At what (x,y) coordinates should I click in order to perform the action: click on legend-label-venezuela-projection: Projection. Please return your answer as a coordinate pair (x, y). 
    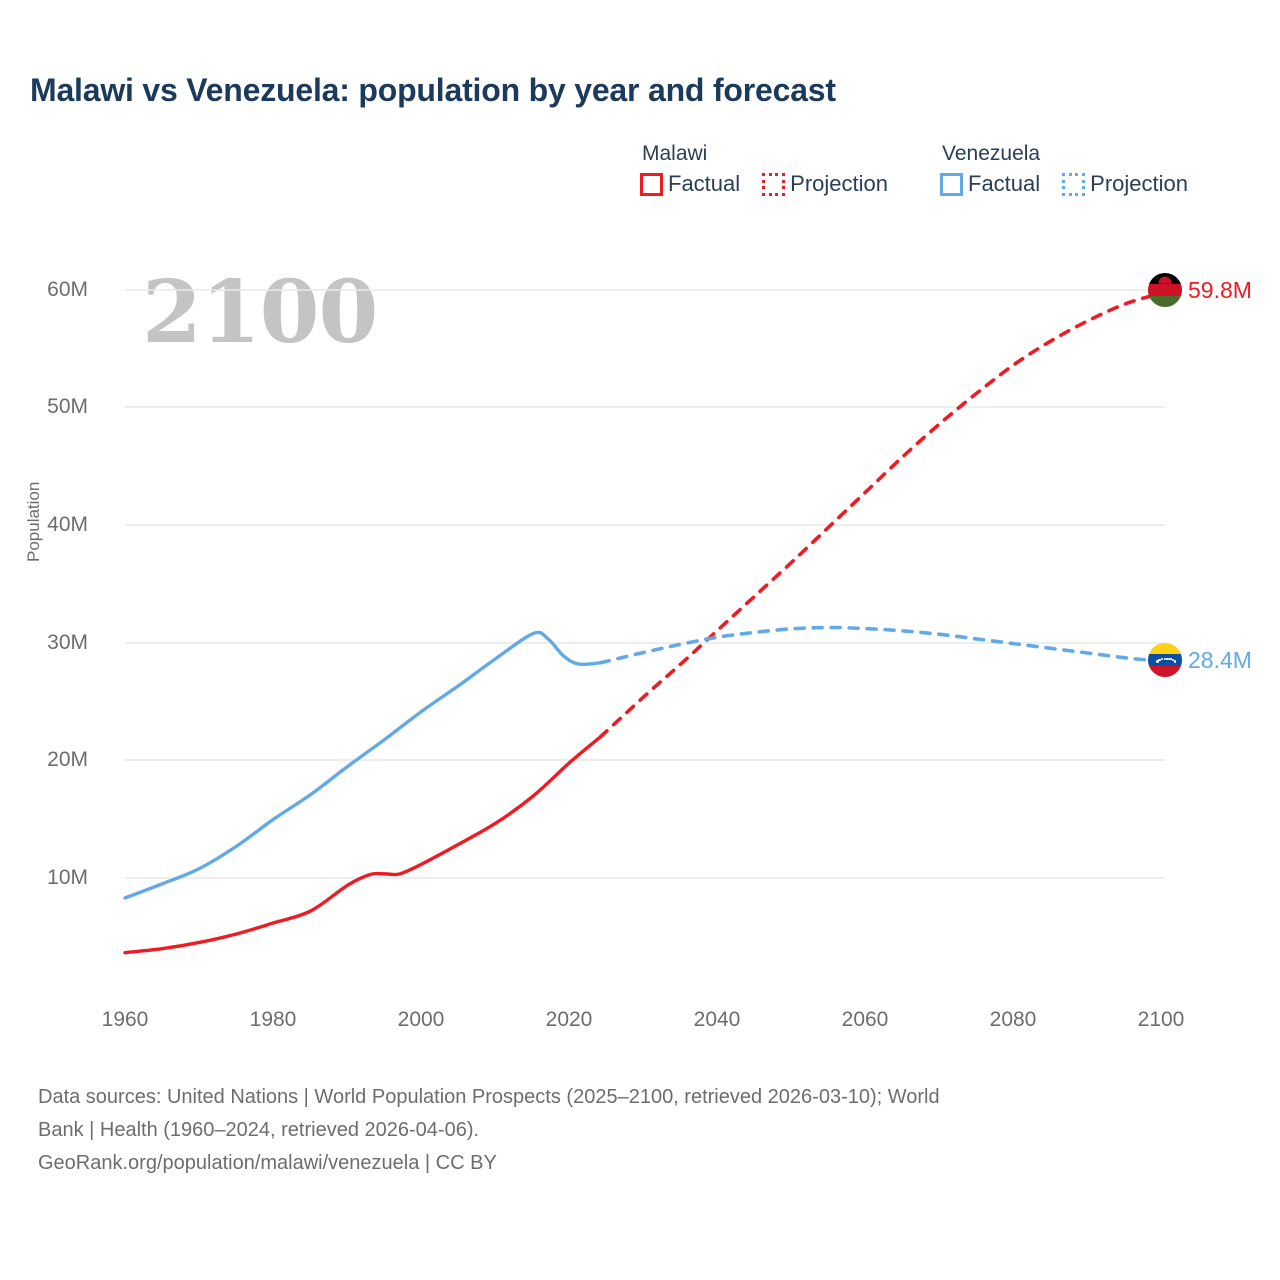
    Looking at the image, I should click on (1139, 184).